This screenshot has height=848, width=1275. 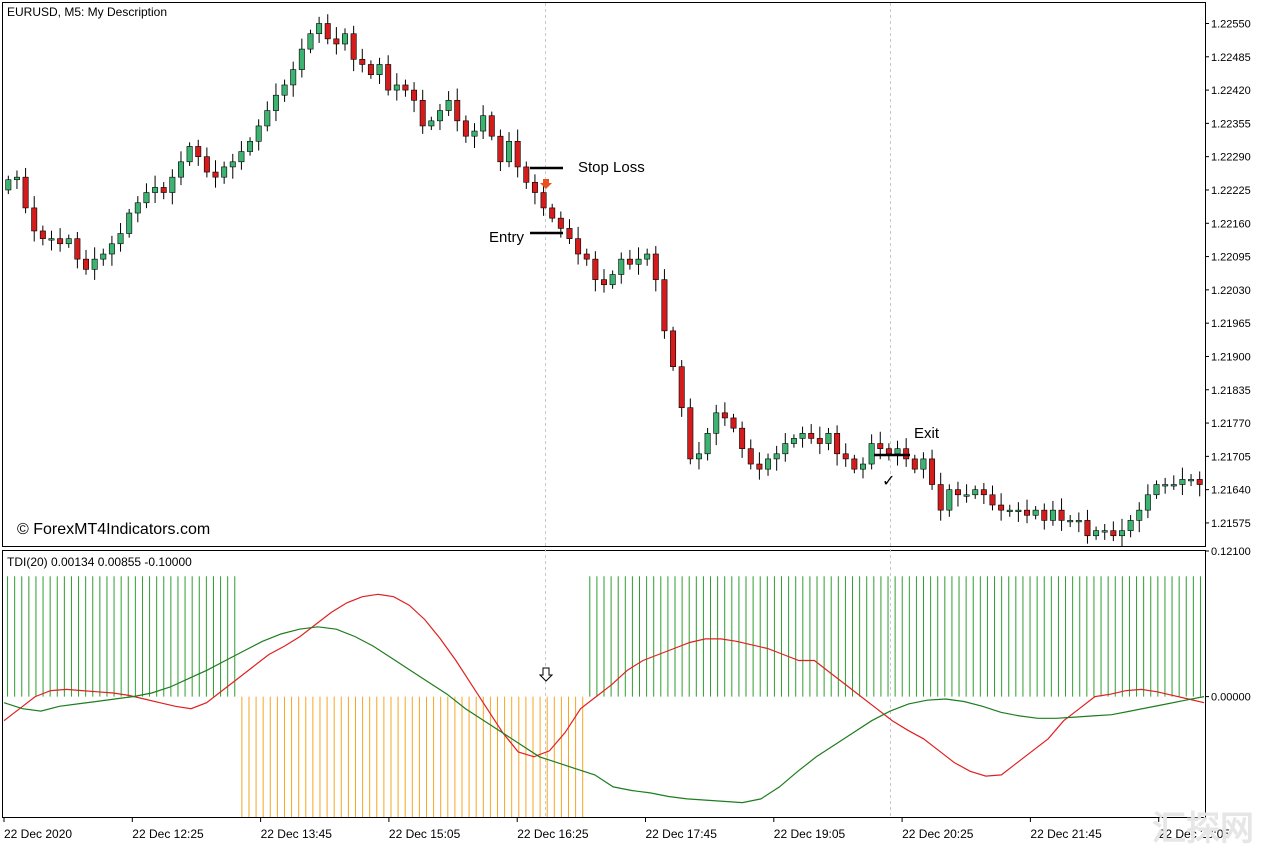 I want to click on price-tick-label: 1.22550, so click(x=1231, y=24).